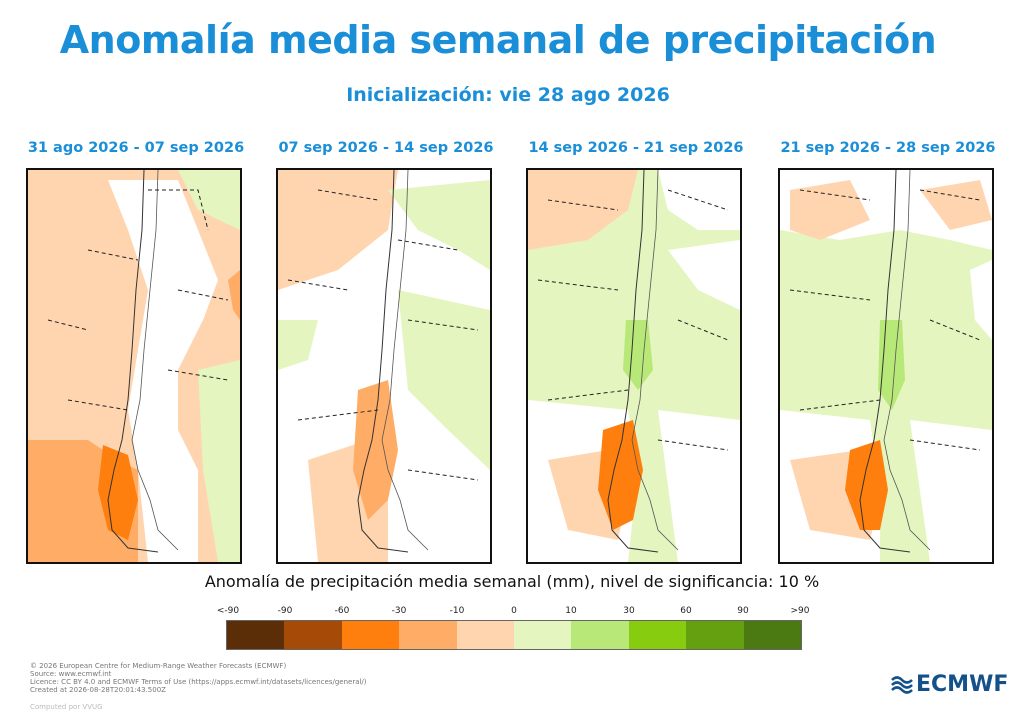  What do you see at coordinates (399, 611) in the screenshot?
I see `colorbar-label: -30` at bounding box center [399, 611].